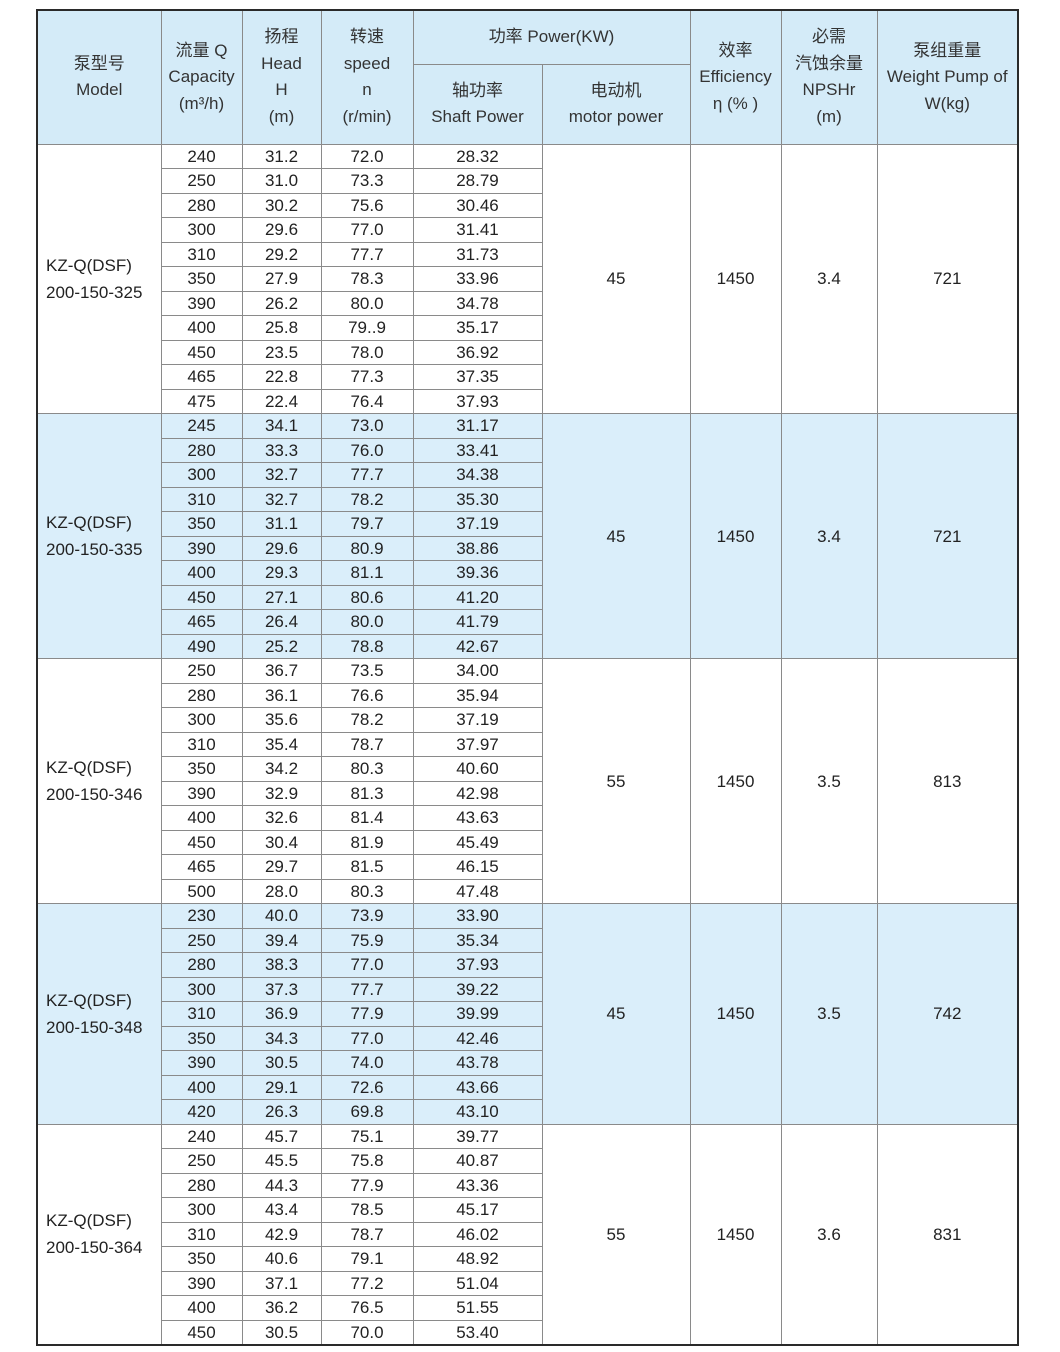  I want to click on head-cell: 29.1, so click(281, 1087).